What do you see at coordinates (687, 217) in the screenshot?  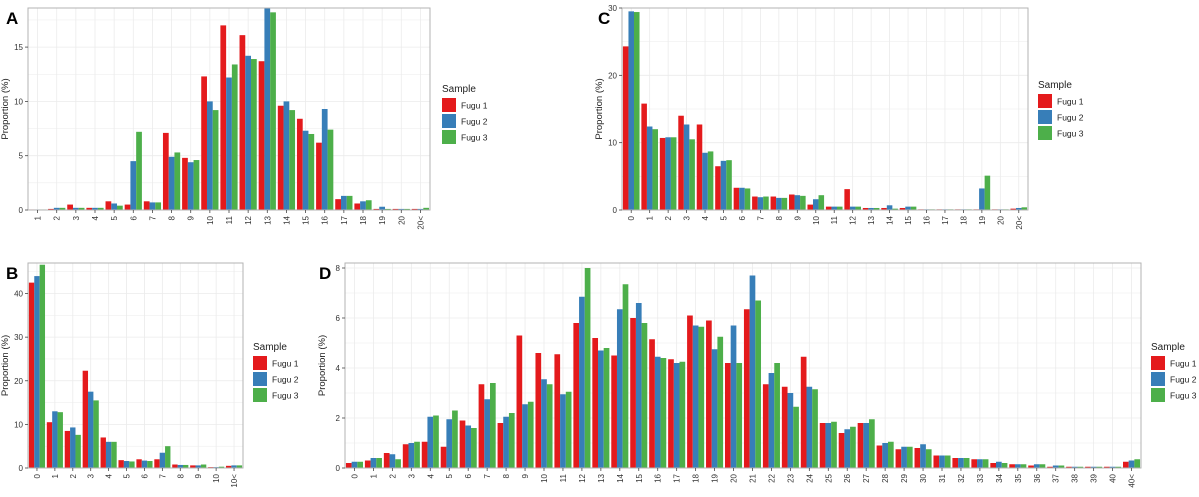 I see `x-tick-label: 3` at bounding box center [687, 217].